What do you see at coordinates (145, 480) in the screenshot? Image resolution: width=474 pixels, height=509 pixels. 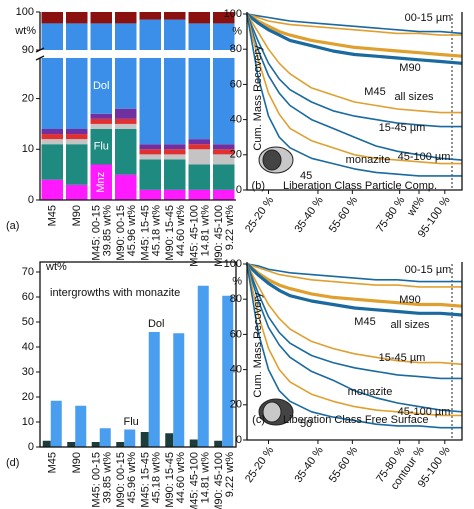 I see `x-tick-label-line: M45: 15-45` at bounding box center [145, 480].